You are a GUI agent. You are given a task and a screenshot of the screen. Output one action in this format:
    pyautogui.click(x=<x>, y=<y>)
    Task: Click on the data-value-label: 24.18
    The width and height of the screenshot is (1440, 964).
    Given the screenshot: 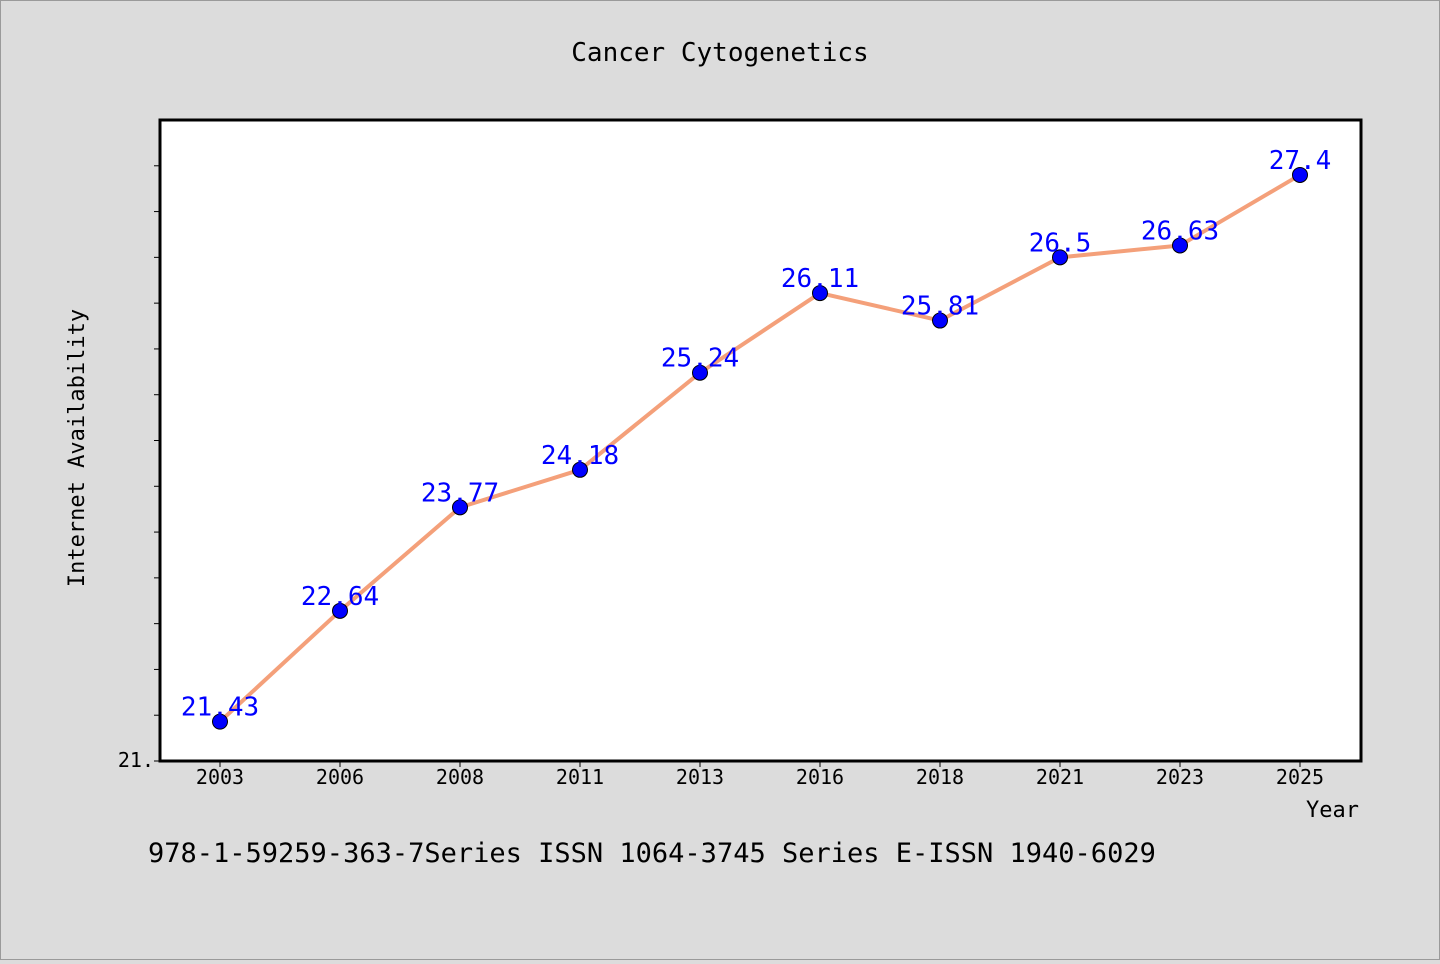 What is the action you would take?
    pyautogui.click(x=580, y=456)
    